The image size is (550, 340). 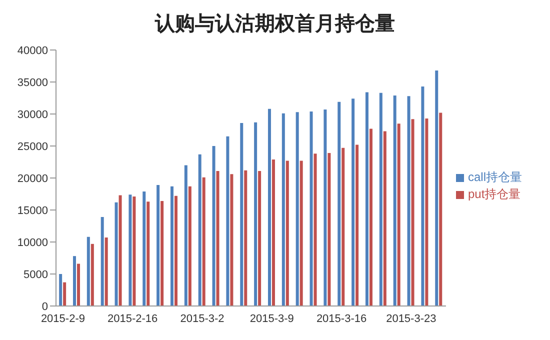 I want to click on y-tick-label: 40000, so click(x=32, y=50).